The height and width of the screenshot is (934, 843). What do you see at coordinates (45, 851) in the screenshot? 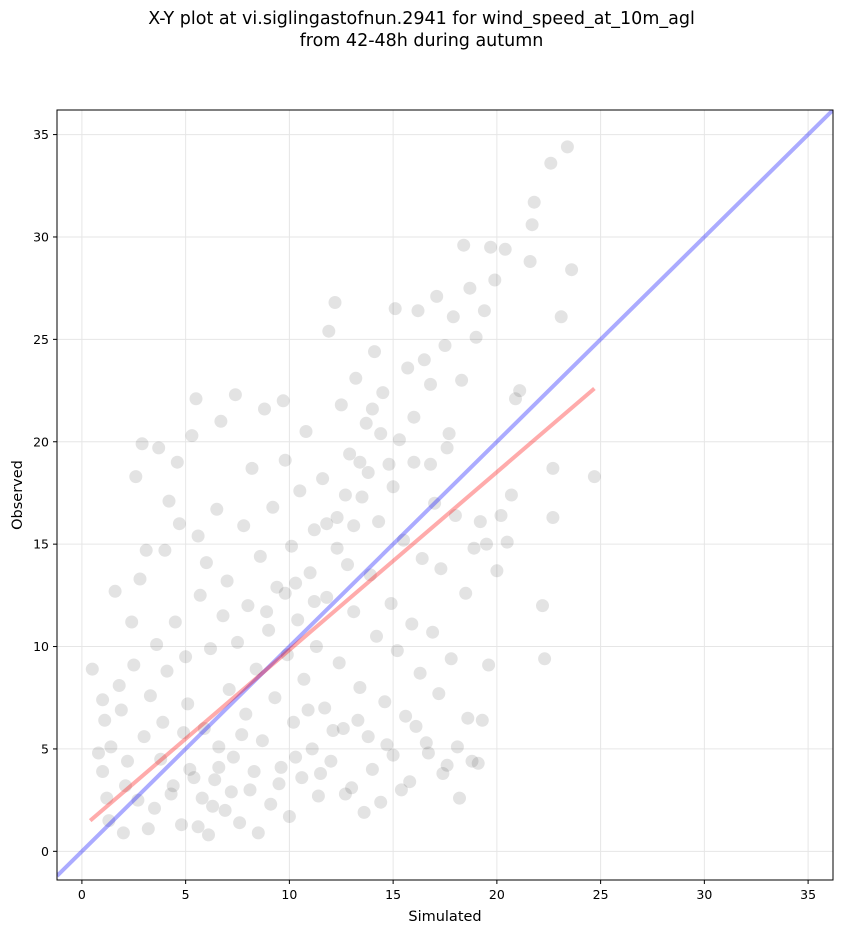
I see `y-tick-label: 0` at bounding box center [45, 851].